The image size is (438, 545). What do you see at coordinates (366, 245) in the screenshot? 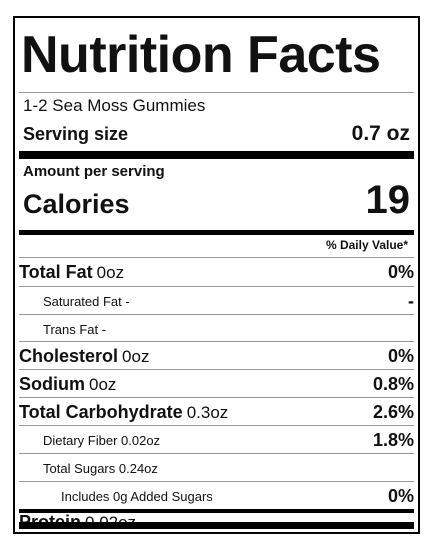
I see `daily-value-header: % Daily Value*` at bounding box center [366, 245].